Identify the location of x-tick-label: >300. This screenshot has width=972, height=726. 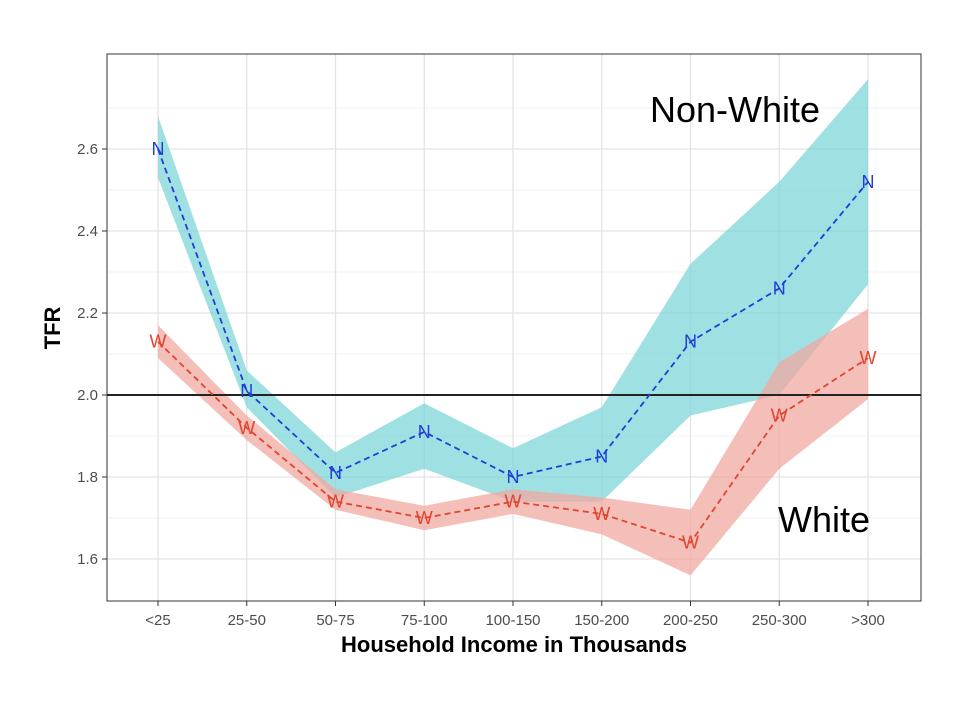
(868, 620).